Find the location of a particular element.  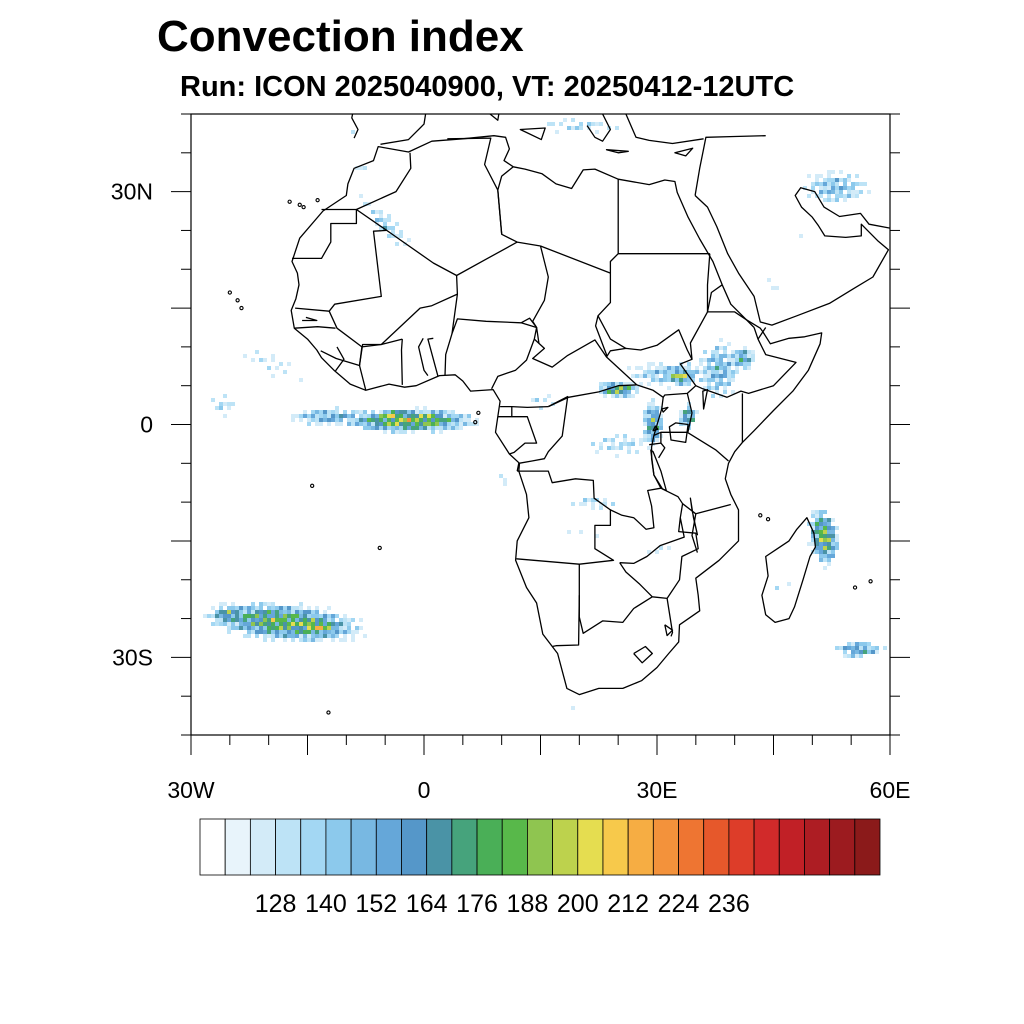

colorbar-label: 188 is located at coordinates (528, 904).